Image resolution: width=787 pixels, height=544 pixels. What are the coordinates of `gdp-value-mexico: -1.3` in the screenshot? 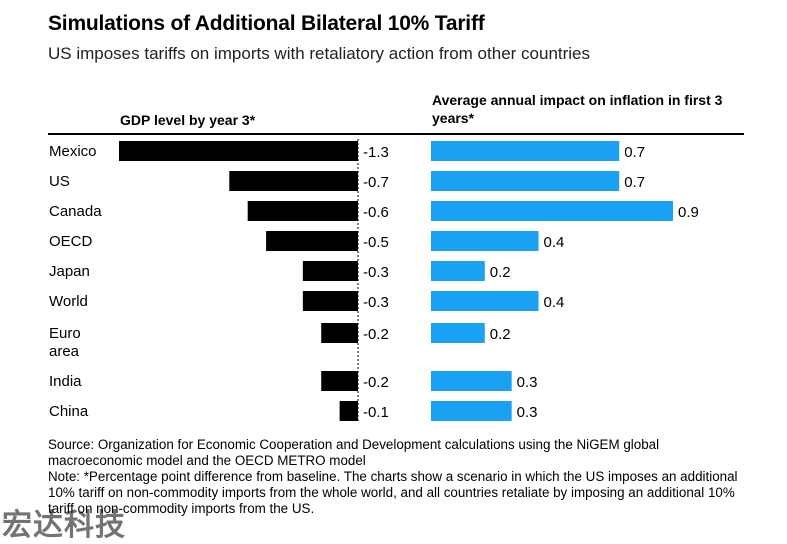 It's located at (376, 152).